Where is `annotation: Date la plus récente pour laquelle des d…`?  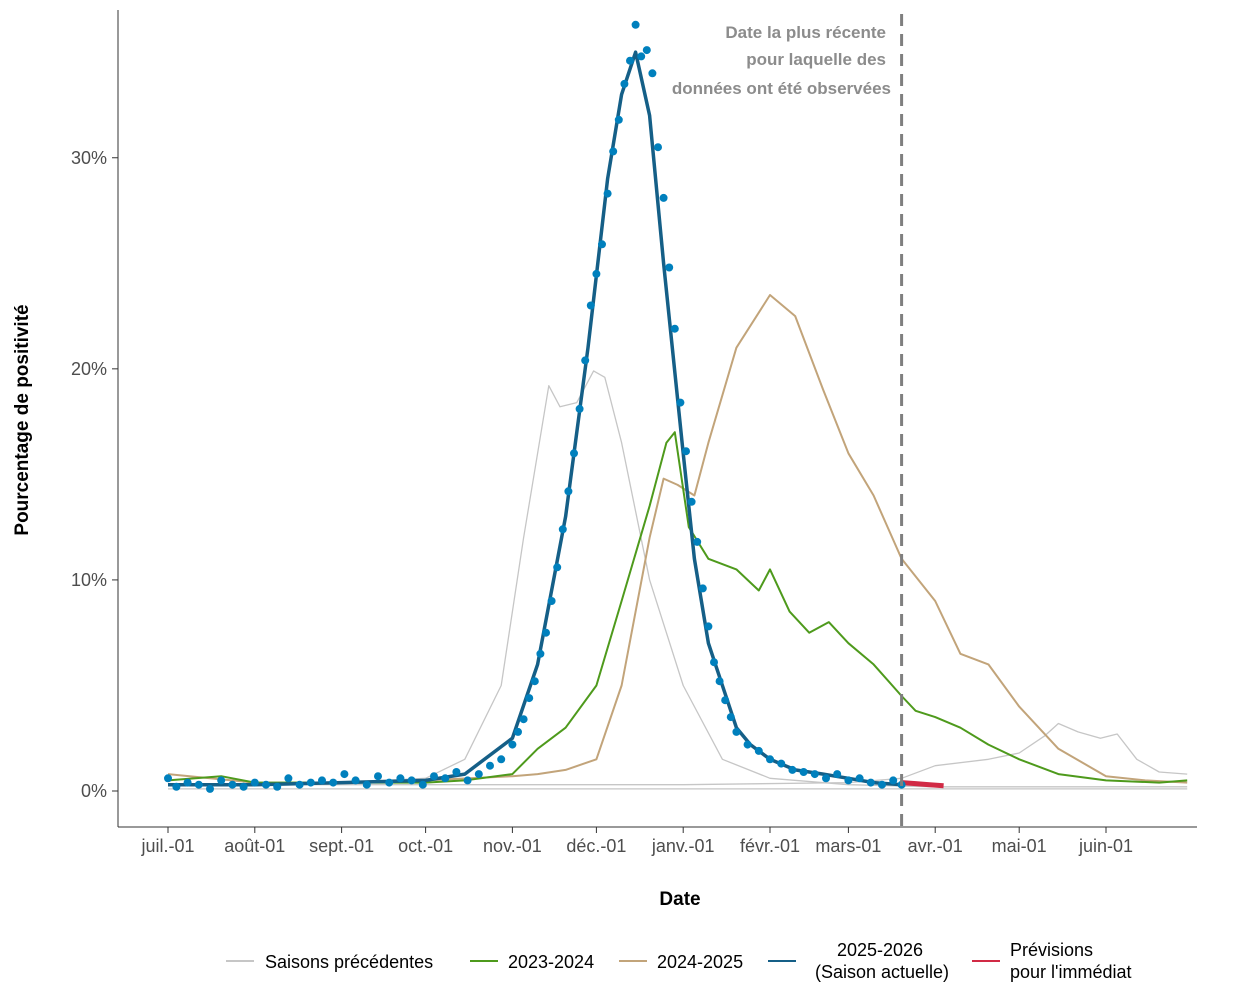 annotation: Date la plus récente pour laquelle des d… is located at coordinates (781, 60).